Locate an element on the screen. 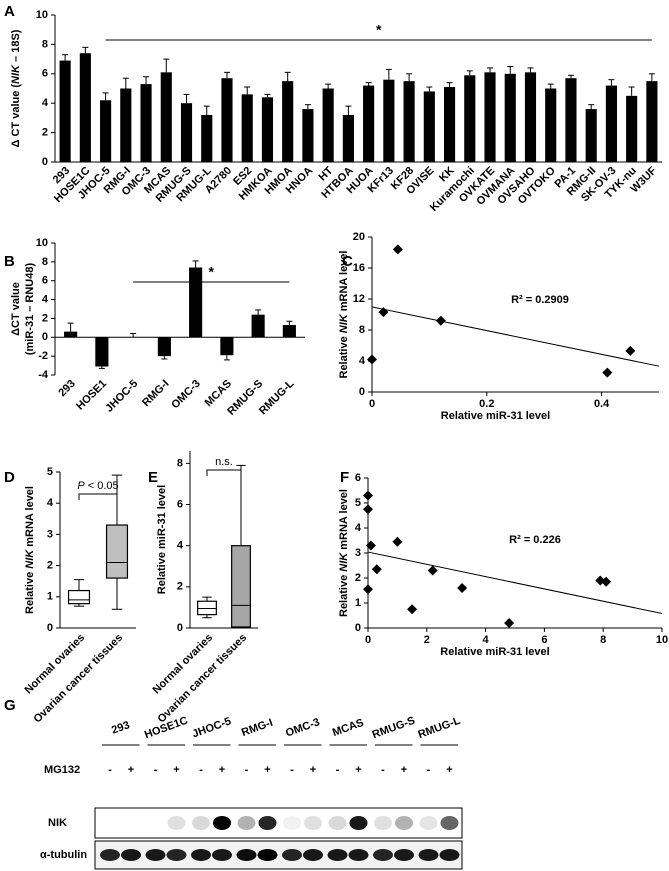  significance-label: n.s. is located at coordinates (224, 462).